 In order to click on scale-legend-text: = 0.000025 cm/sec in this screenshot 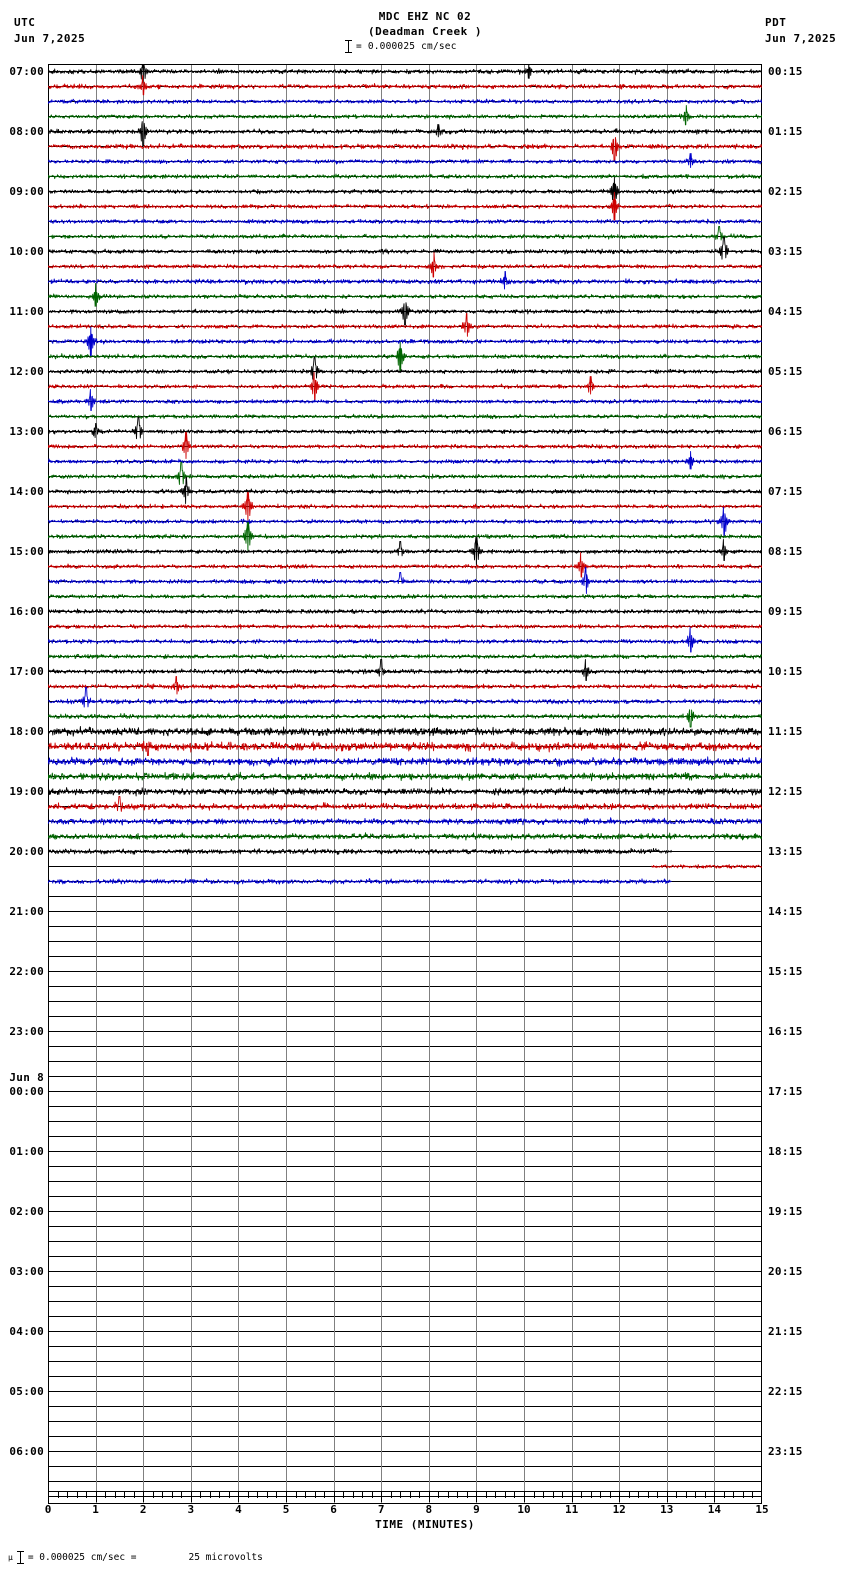, I will do `click(406, 46)`.